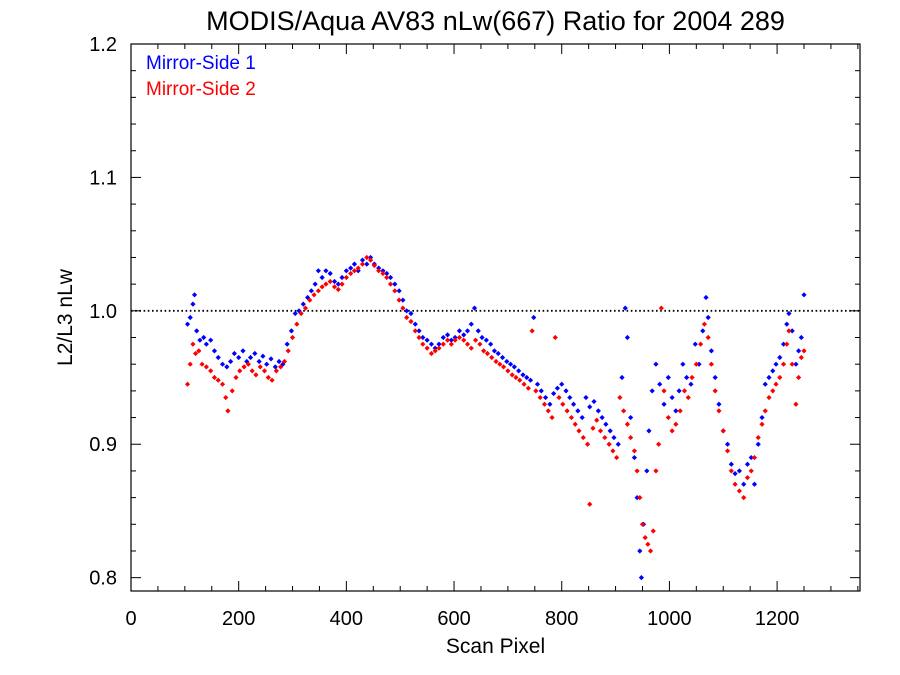  Describe the element at coordinates (495, 646) in the screenshot. I see `x-axis-label: Scan Pixel` at that location.